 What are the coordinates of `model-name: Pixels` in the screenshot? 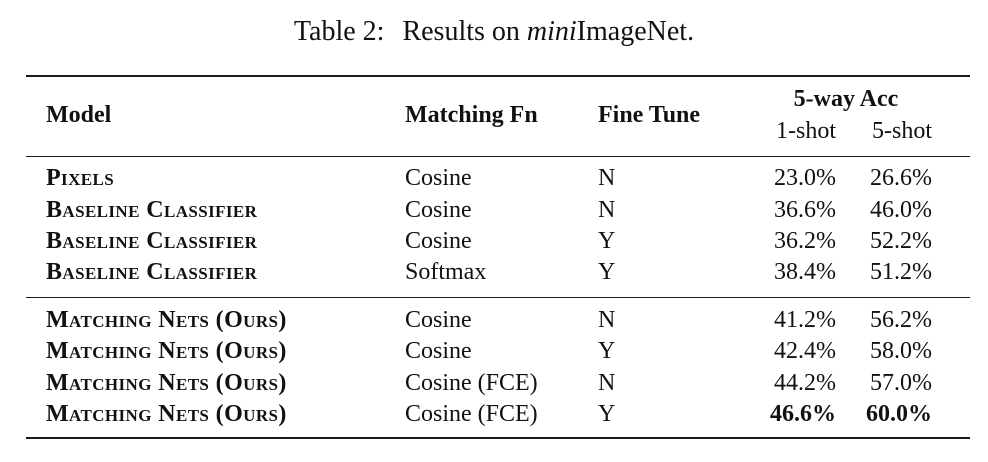 It's located at (80, 178).